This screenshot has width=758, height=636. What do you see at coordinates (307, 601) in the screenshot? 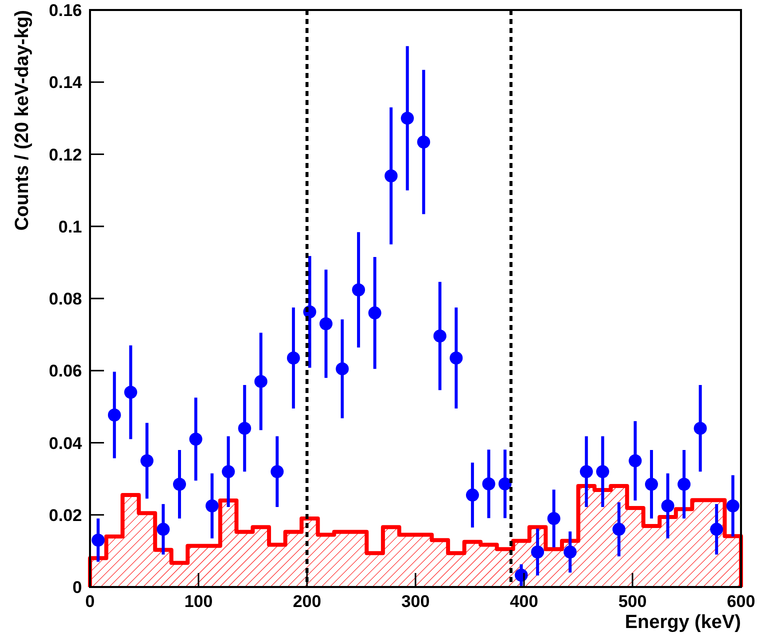
I see `x-tick-label: 200` at bounding box center [307, 601].